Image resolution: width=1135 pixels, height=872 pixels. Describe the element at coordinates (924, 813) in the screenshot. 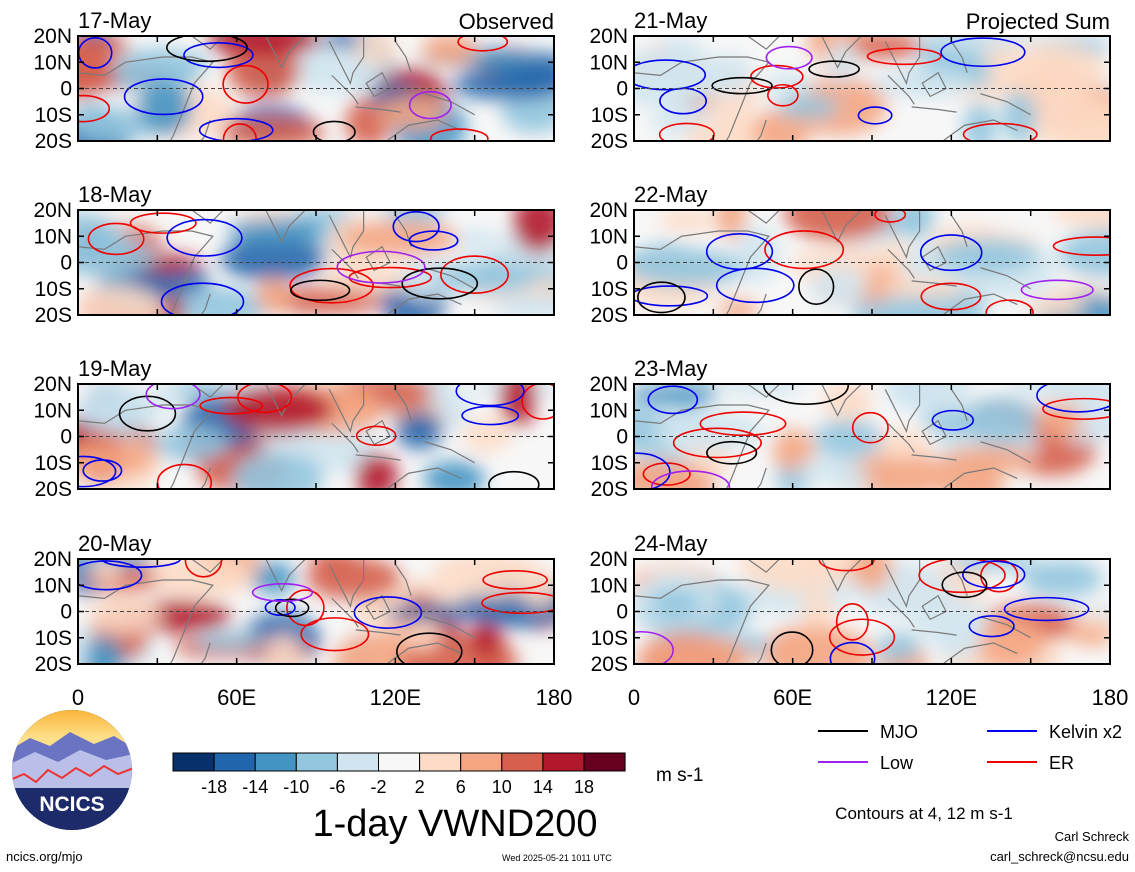

I see `contour-note: Contours at 4, 12 m s-1` at that location.